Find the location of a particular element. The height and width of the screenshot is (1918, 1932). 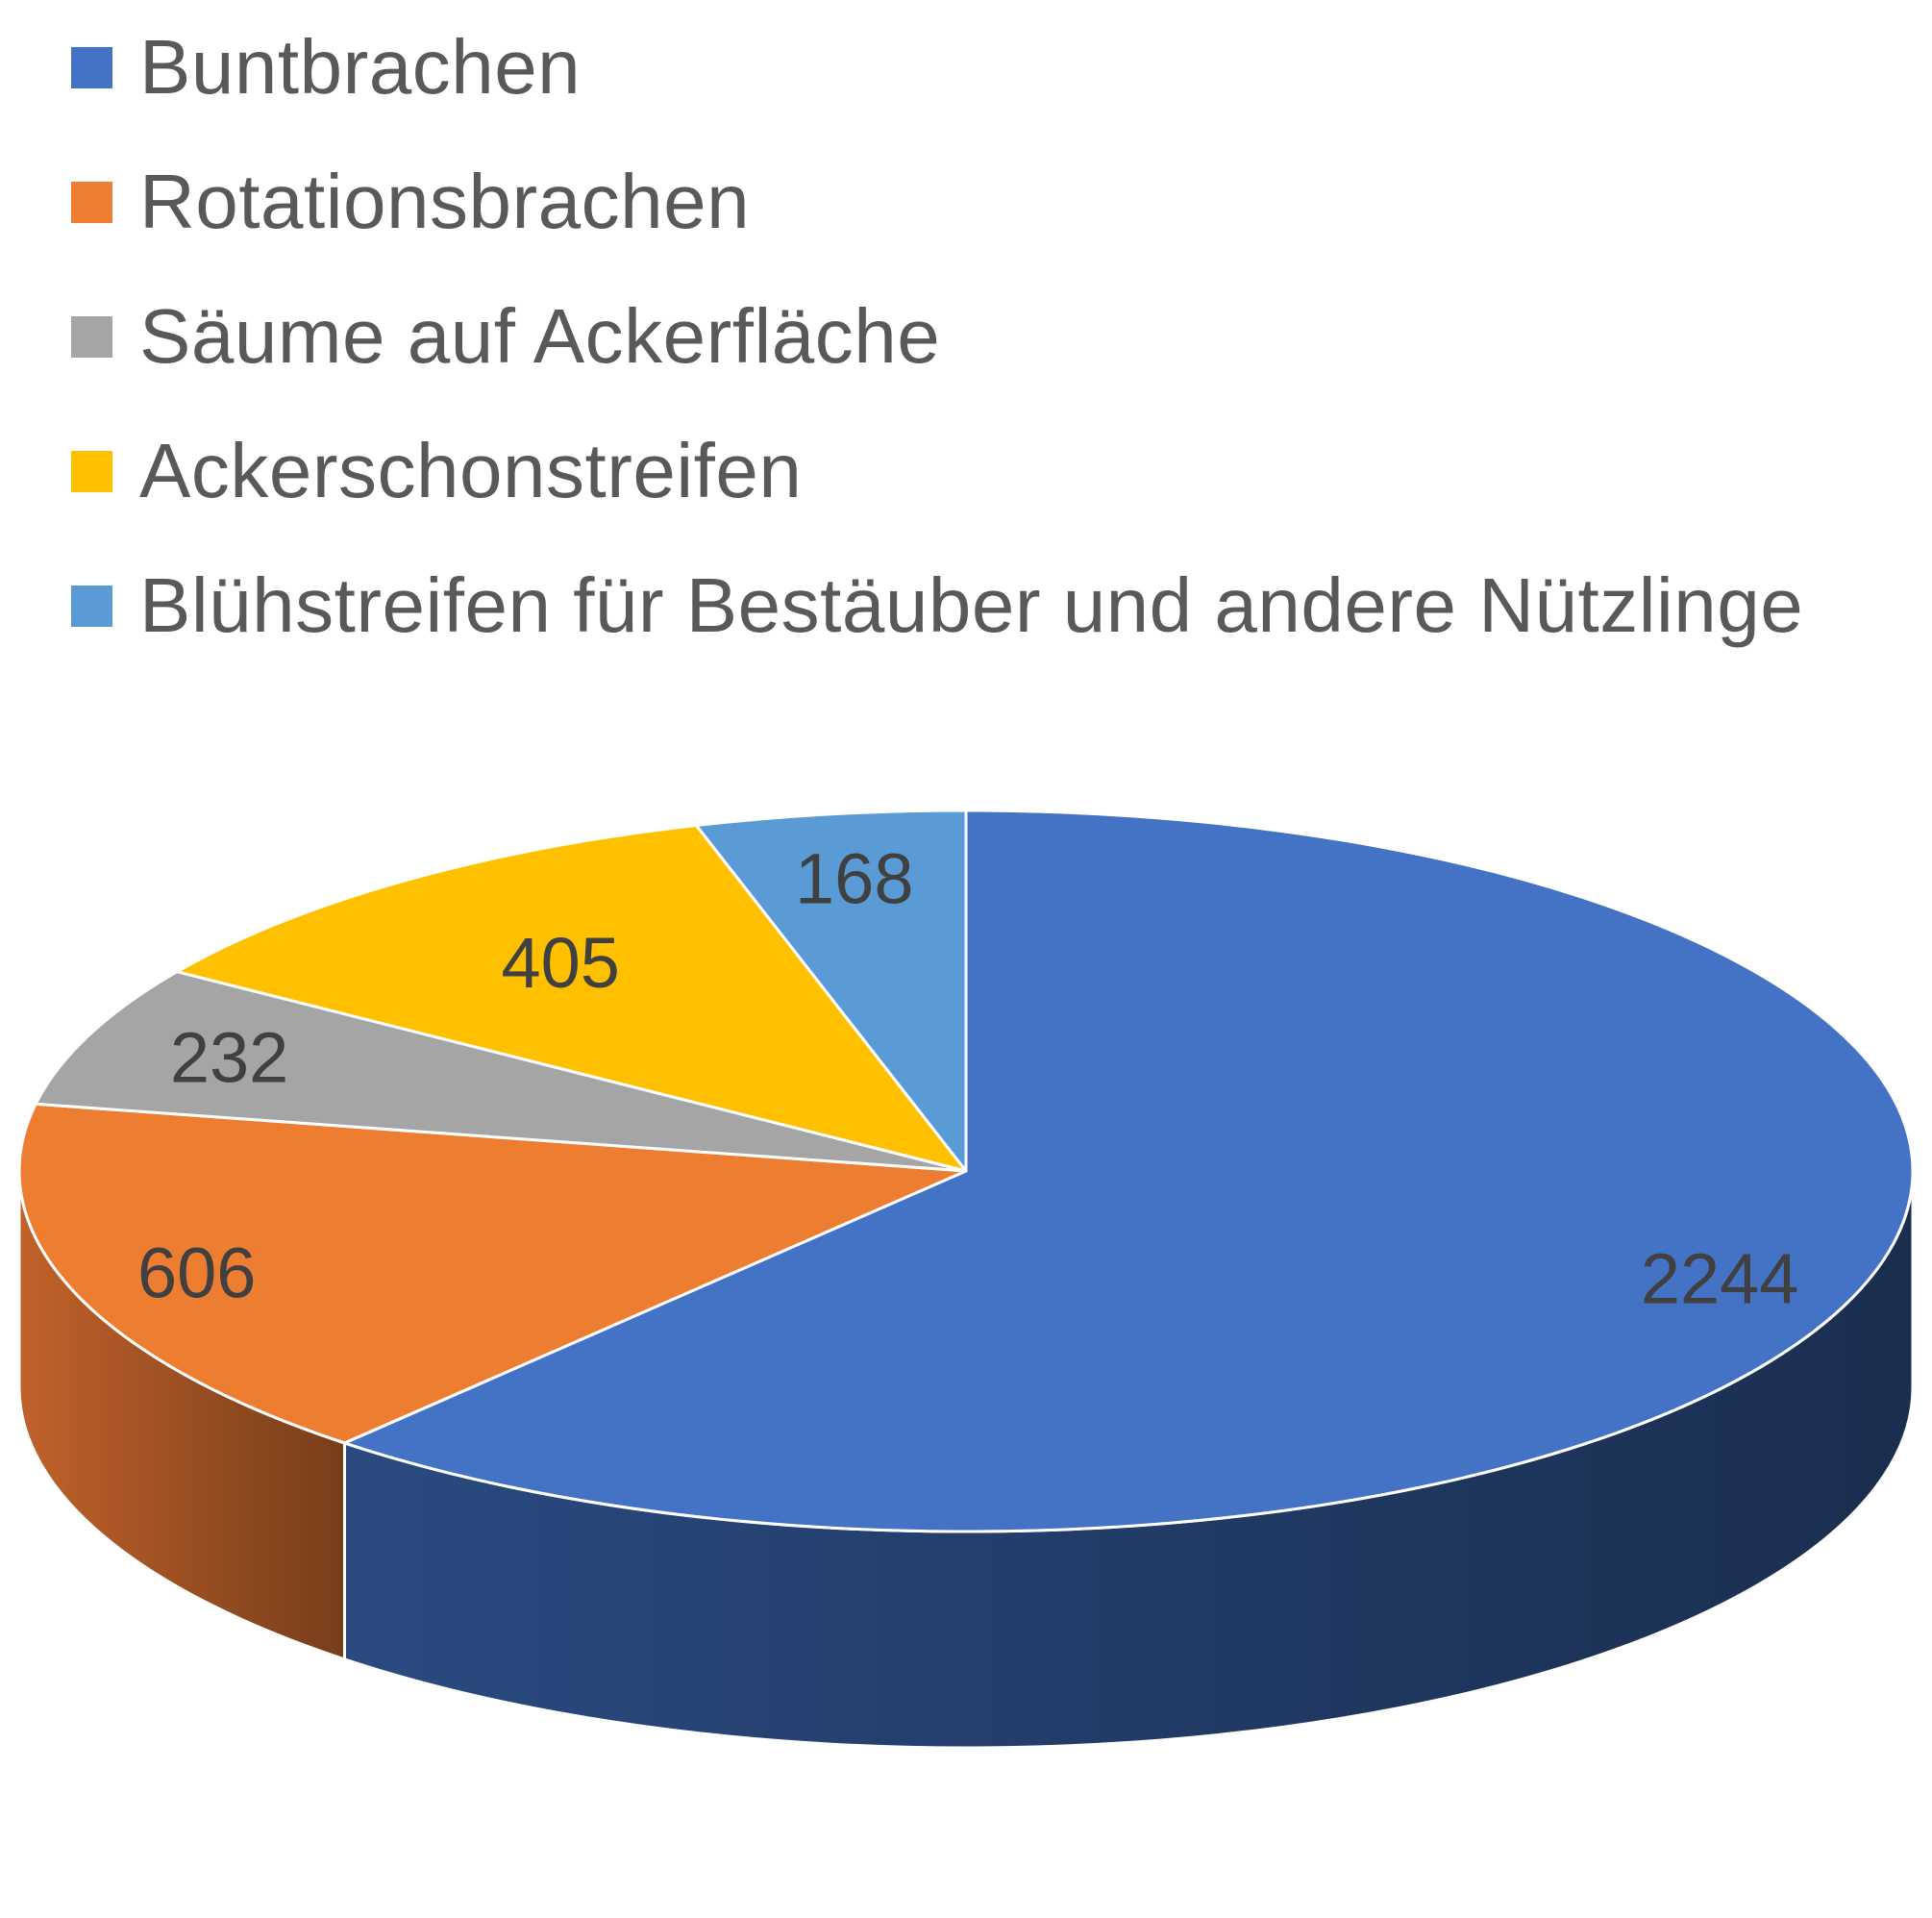

legend-swatch-bluehstreifen is located at coordinates (91, 606).